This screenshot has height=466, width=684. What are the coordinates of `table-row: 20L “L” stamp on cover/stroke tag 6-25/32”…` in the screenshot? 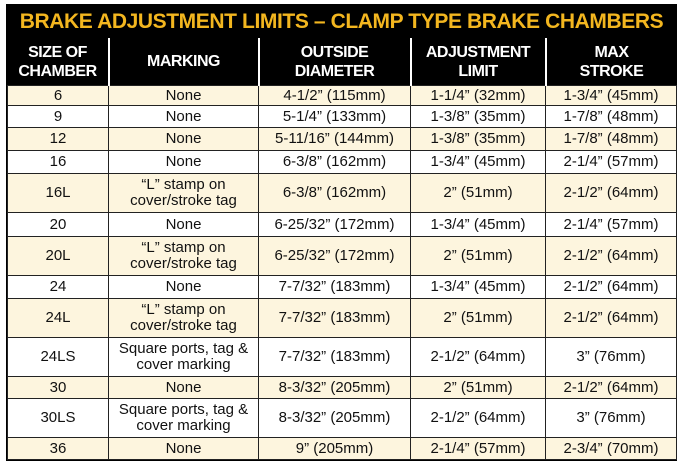 It's located at (342, 256).